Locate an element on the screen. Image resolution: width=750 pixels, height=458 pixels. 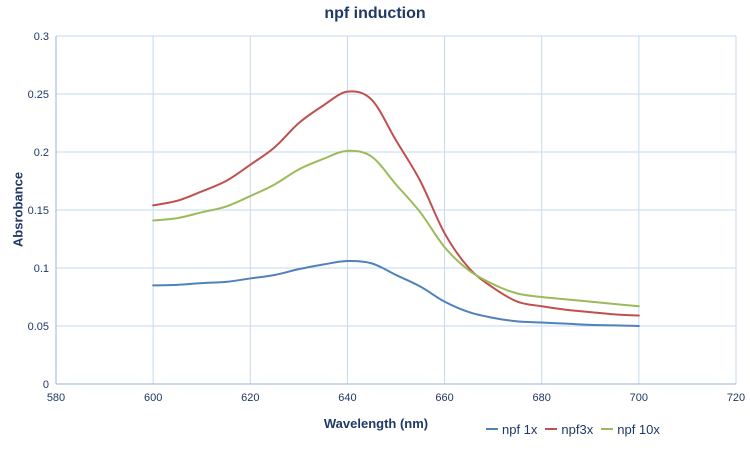
legend-item-npf-10x: npf 10x is located at coordinates (630, 429).